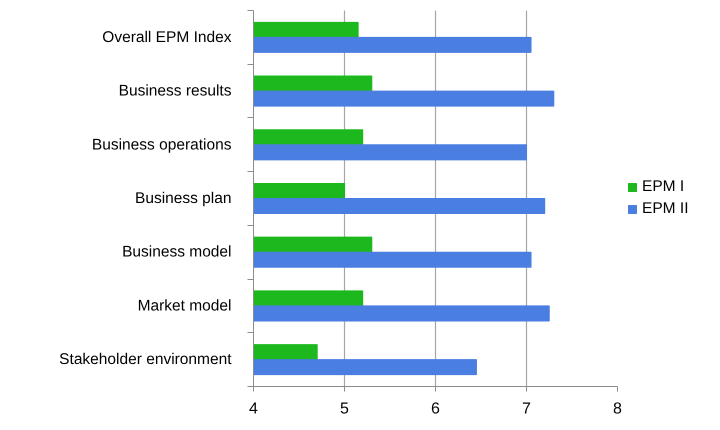 Image resolution: width=720 pixels, height=430 pixels. Describe the element at coordinates (253, 409) in the screenshot. I see `x-tick-label: 4` at that location.